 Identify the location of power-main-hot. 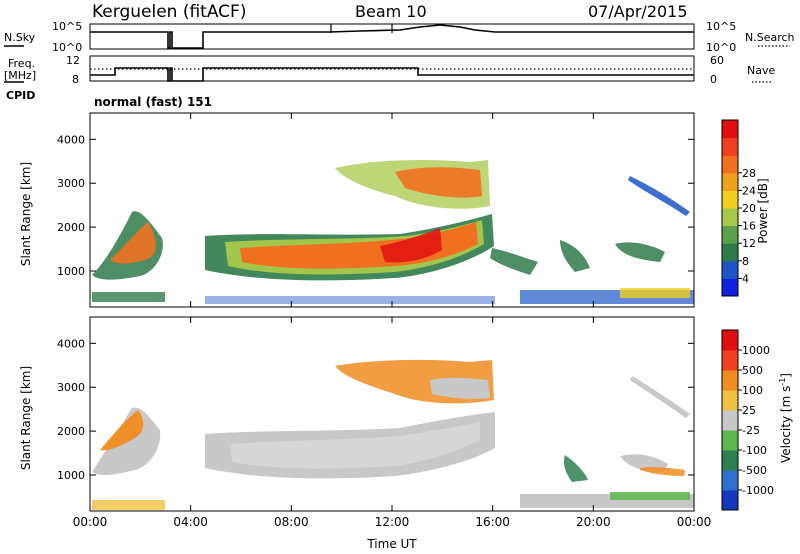
(411, 245).